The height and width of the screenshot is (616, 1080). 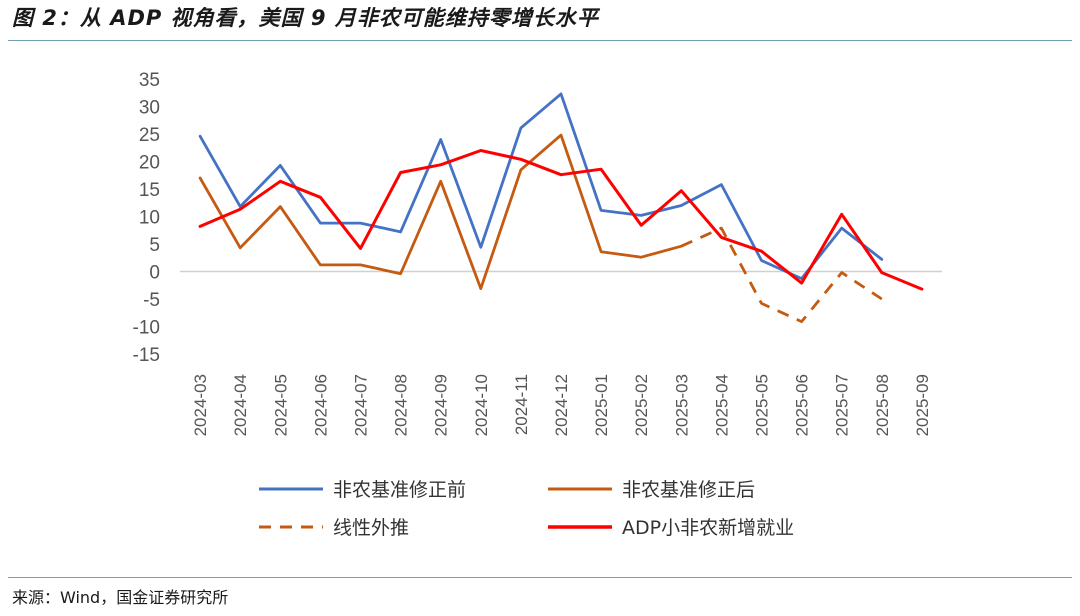 I want to click on title-divider, so click(x=540, y=40).